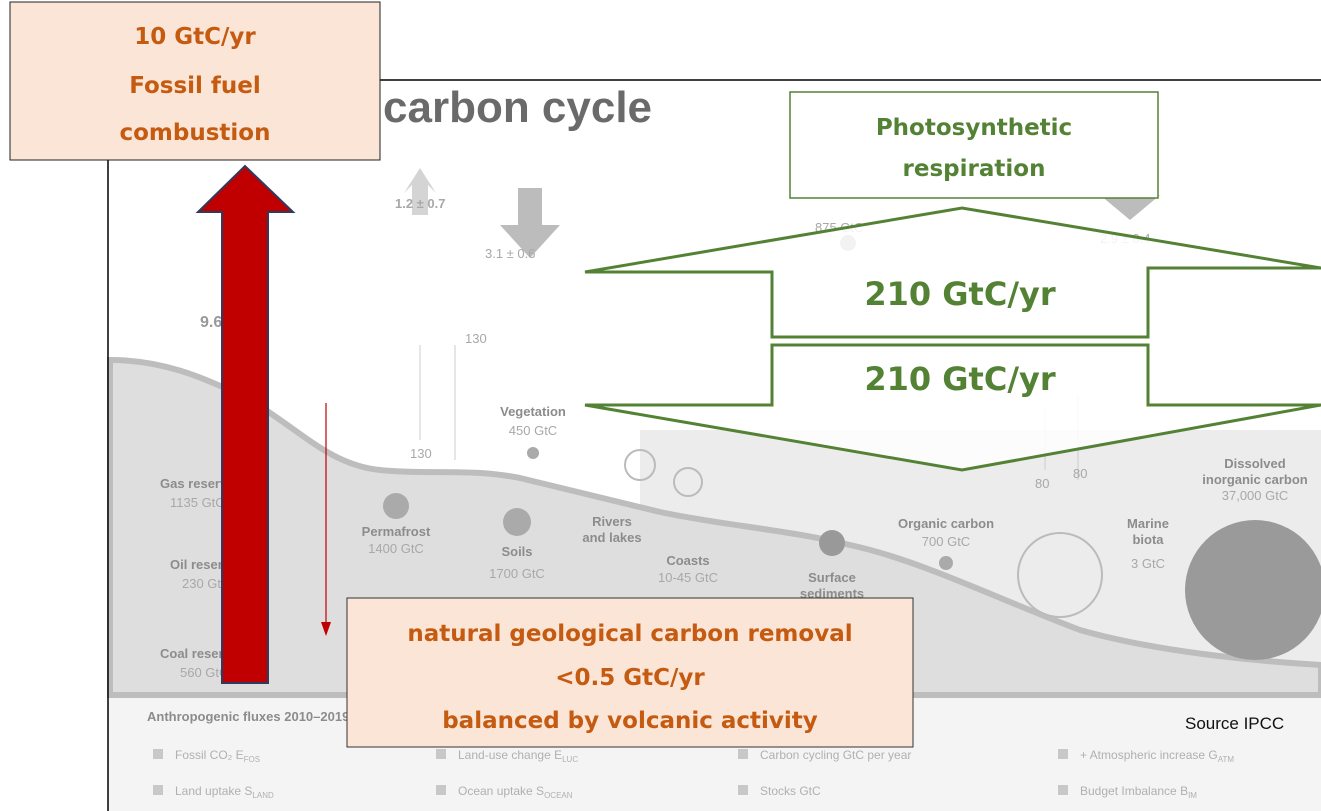 This screenshot has height=811, width=1321. Describe the element at coordinates (252, 759) in the screenshot. I see `legend-sub: FOS` at that location.